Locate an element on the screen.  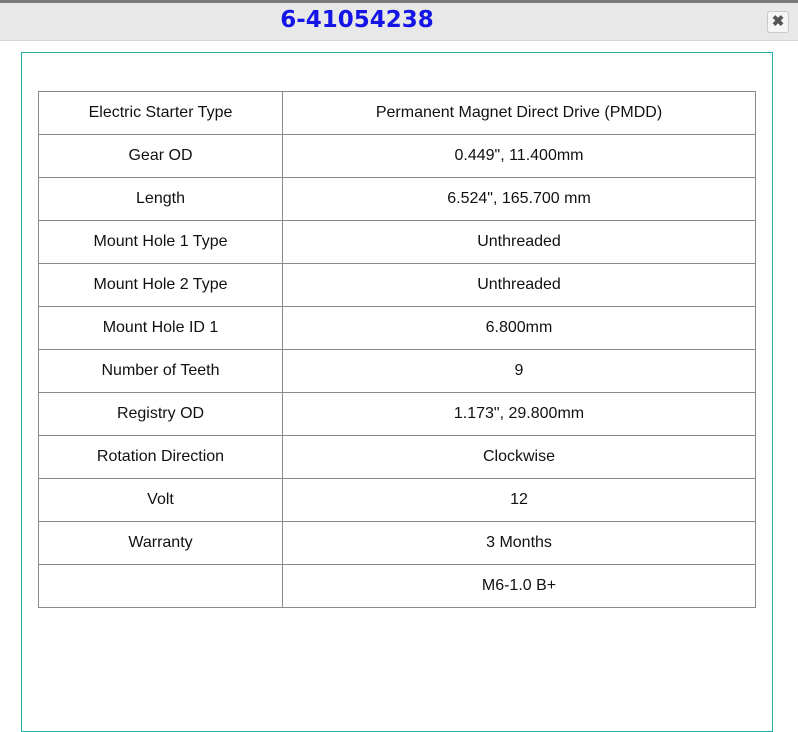
spec-label: Volt is located at coordinates (160, 500).